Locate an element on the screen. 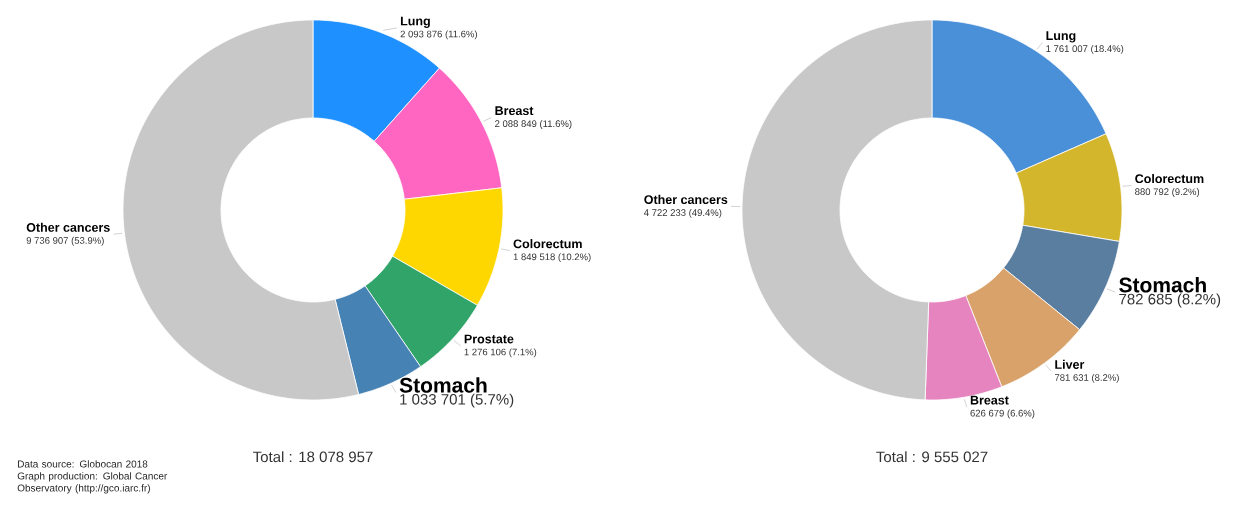 The height and width of the screenshot is (507, 1234). data-label: 1 761 007 (18.4%) is located at coordinates (1085, 49).